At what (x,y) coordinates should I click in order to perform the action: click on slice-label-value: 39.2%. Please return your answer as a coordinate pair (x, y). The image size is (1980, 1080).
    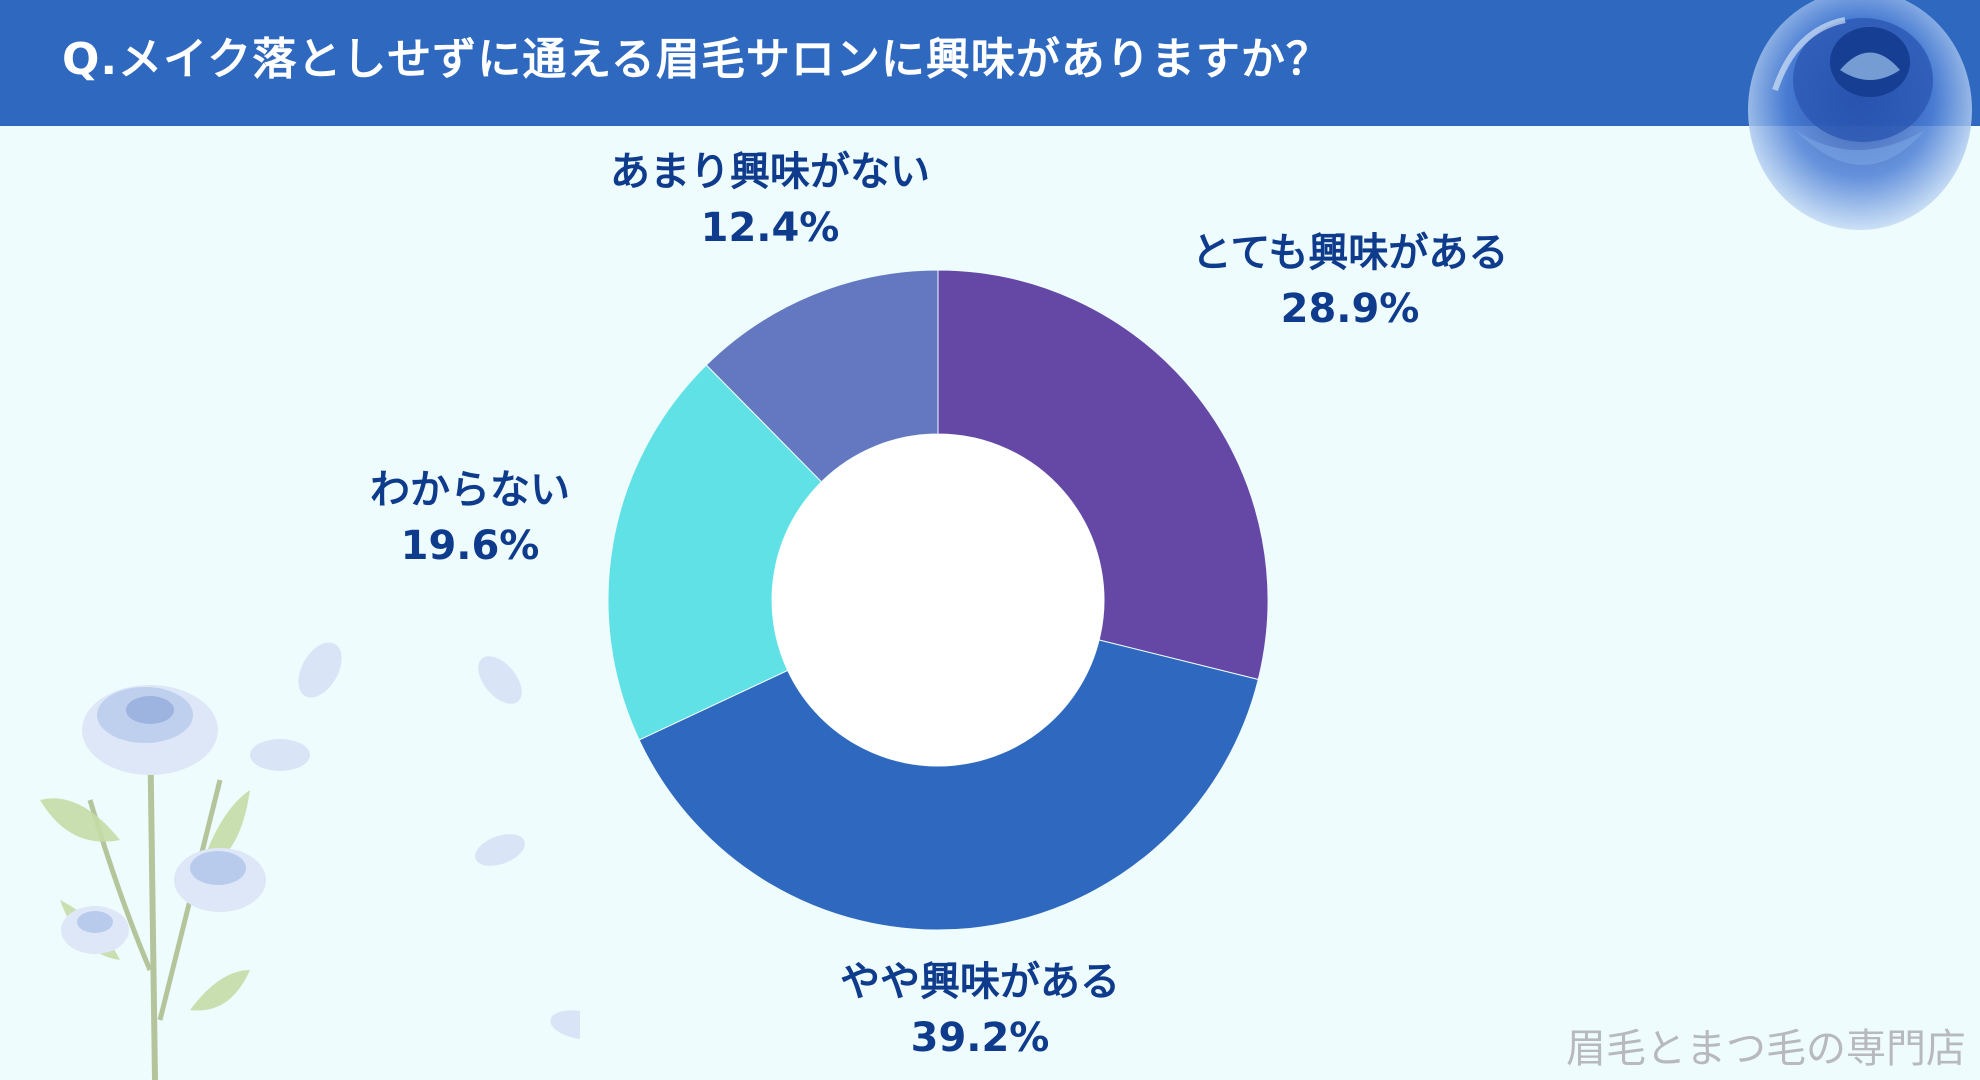
    Looking at the image, I should click on (980, 1038).